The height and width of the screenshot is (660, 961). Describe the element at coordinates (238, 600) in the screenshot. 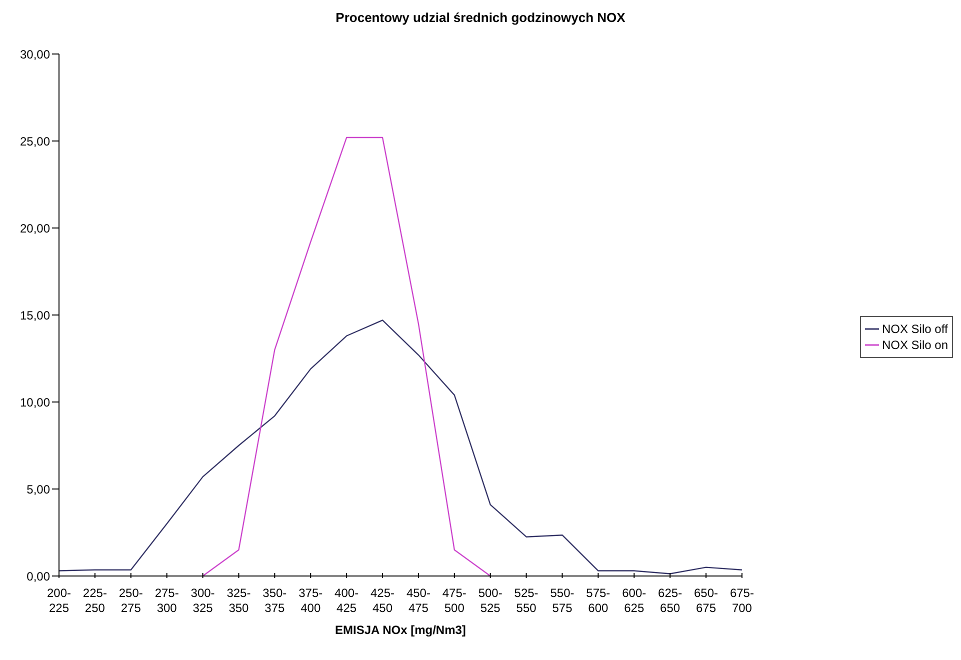

I see `x-tick-label: 325-350` at that location.